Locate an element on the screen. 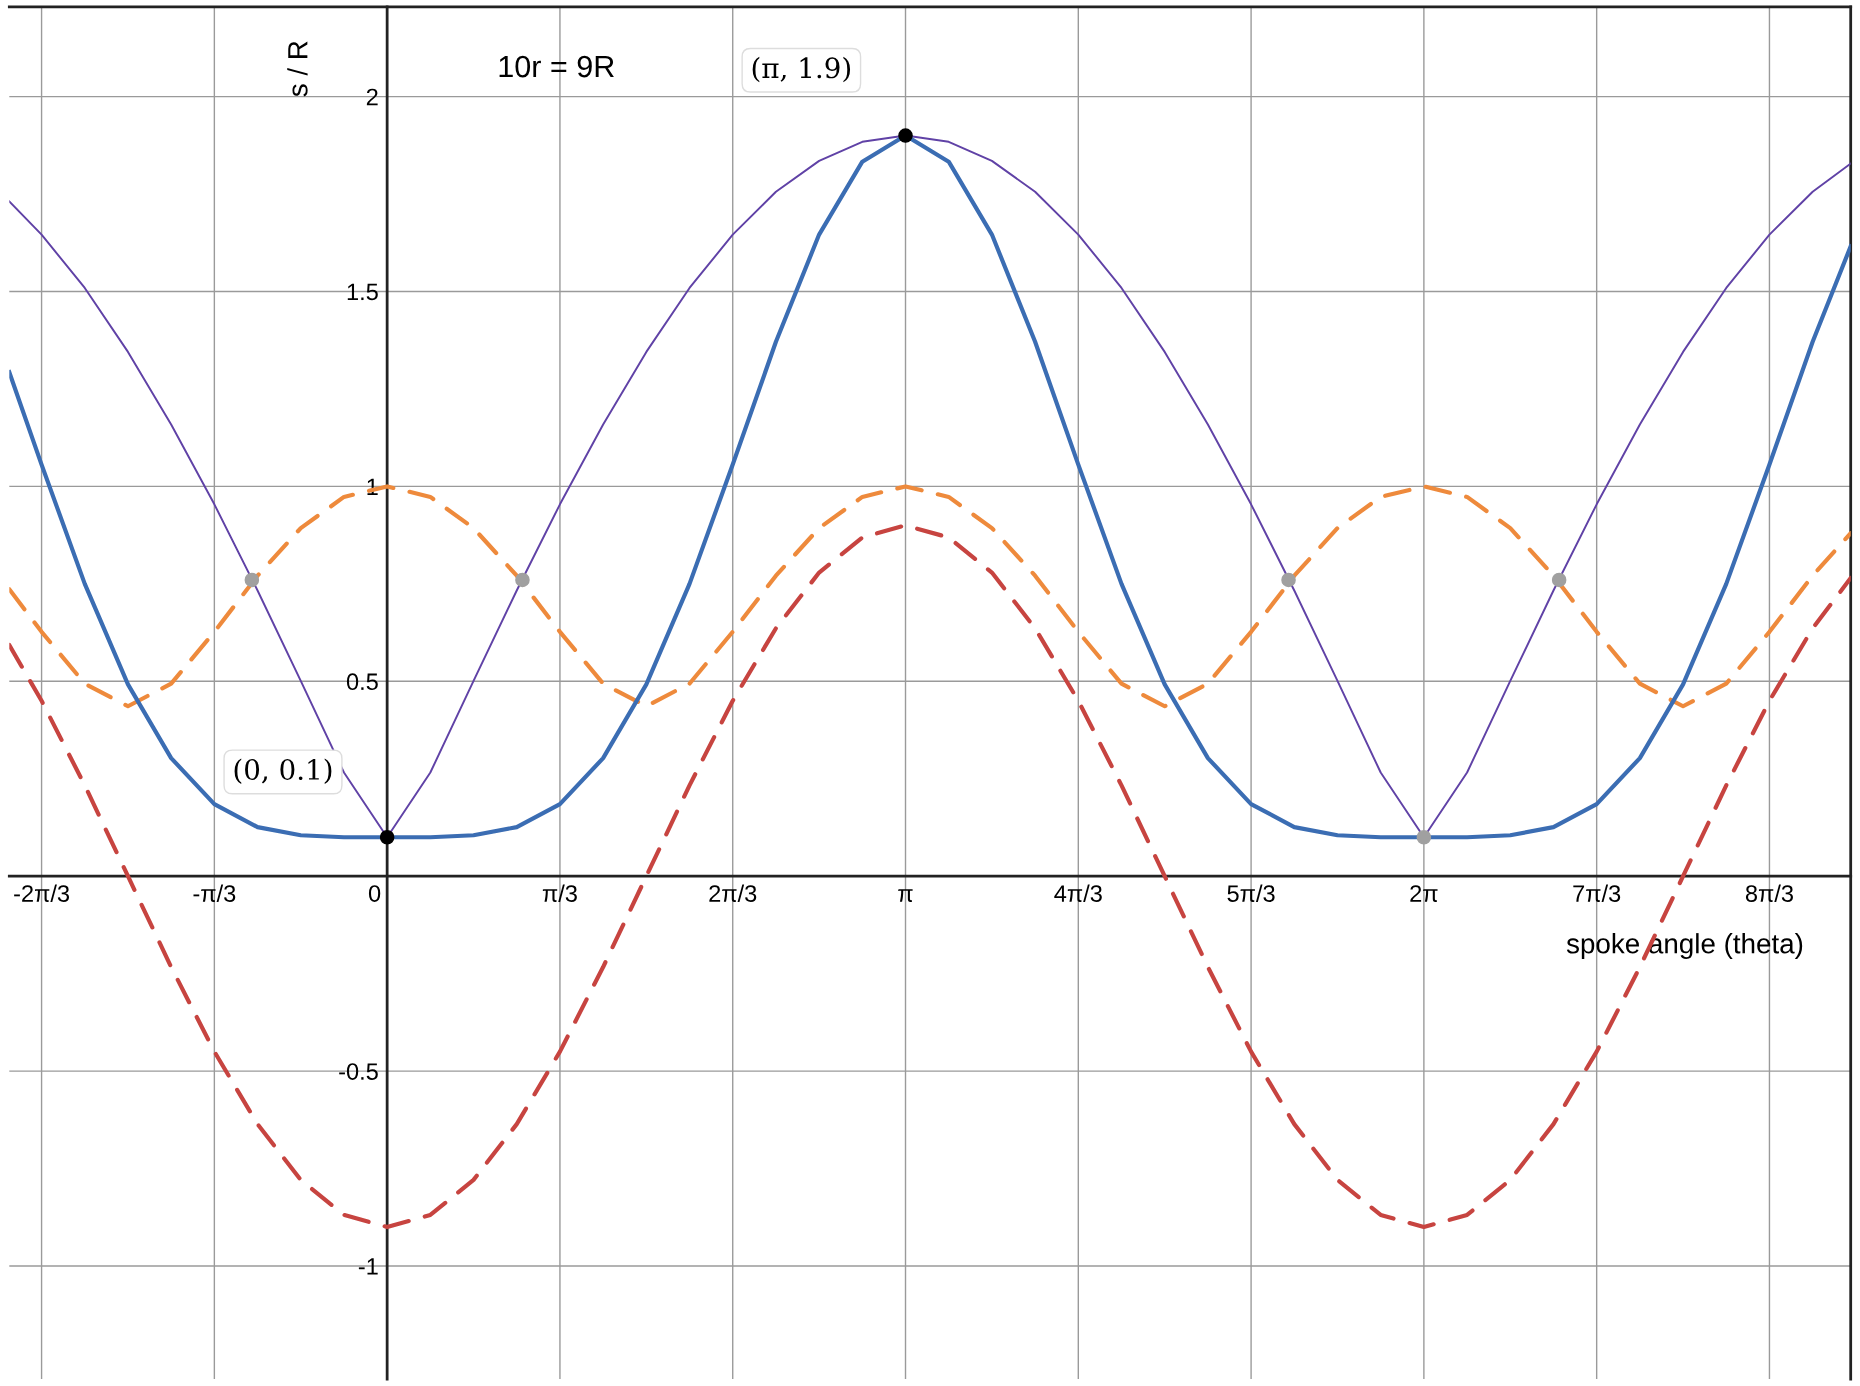 This screenshot has height=1386, width=1860. x-axis-title: spoke angle (theta) is located at coordinates (1684, 946).